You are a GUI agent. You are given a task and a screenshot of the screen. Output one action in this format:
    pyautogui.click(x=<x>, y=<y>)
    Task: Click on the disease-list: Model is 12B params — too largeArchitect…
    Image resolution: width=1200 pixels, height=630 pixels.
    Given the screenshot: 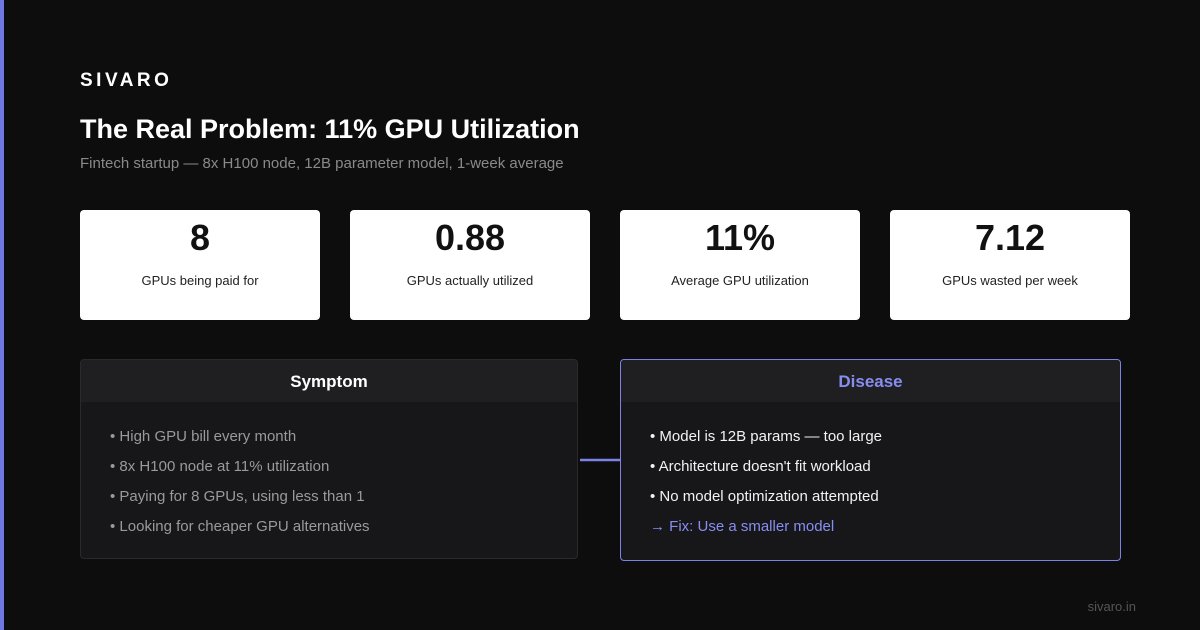 What is the action you would take?
    pyautogui.click(x=870, y=482)
    